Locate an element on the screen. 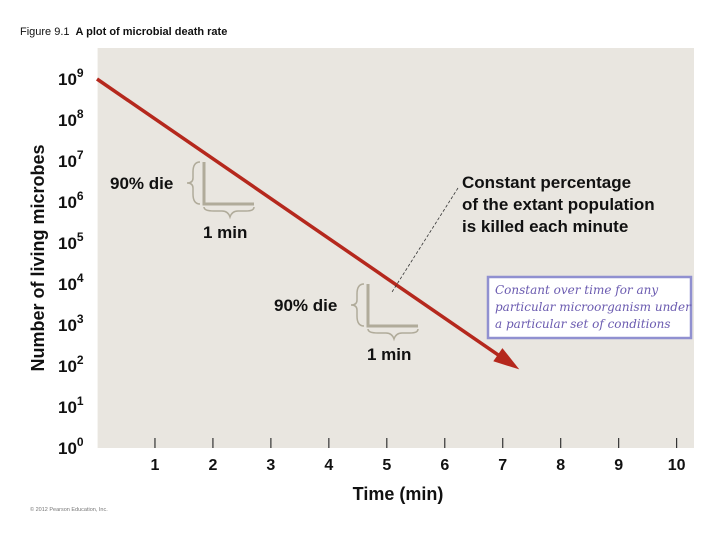  y-tick-label: 10² is located at coordinates (71, 364).